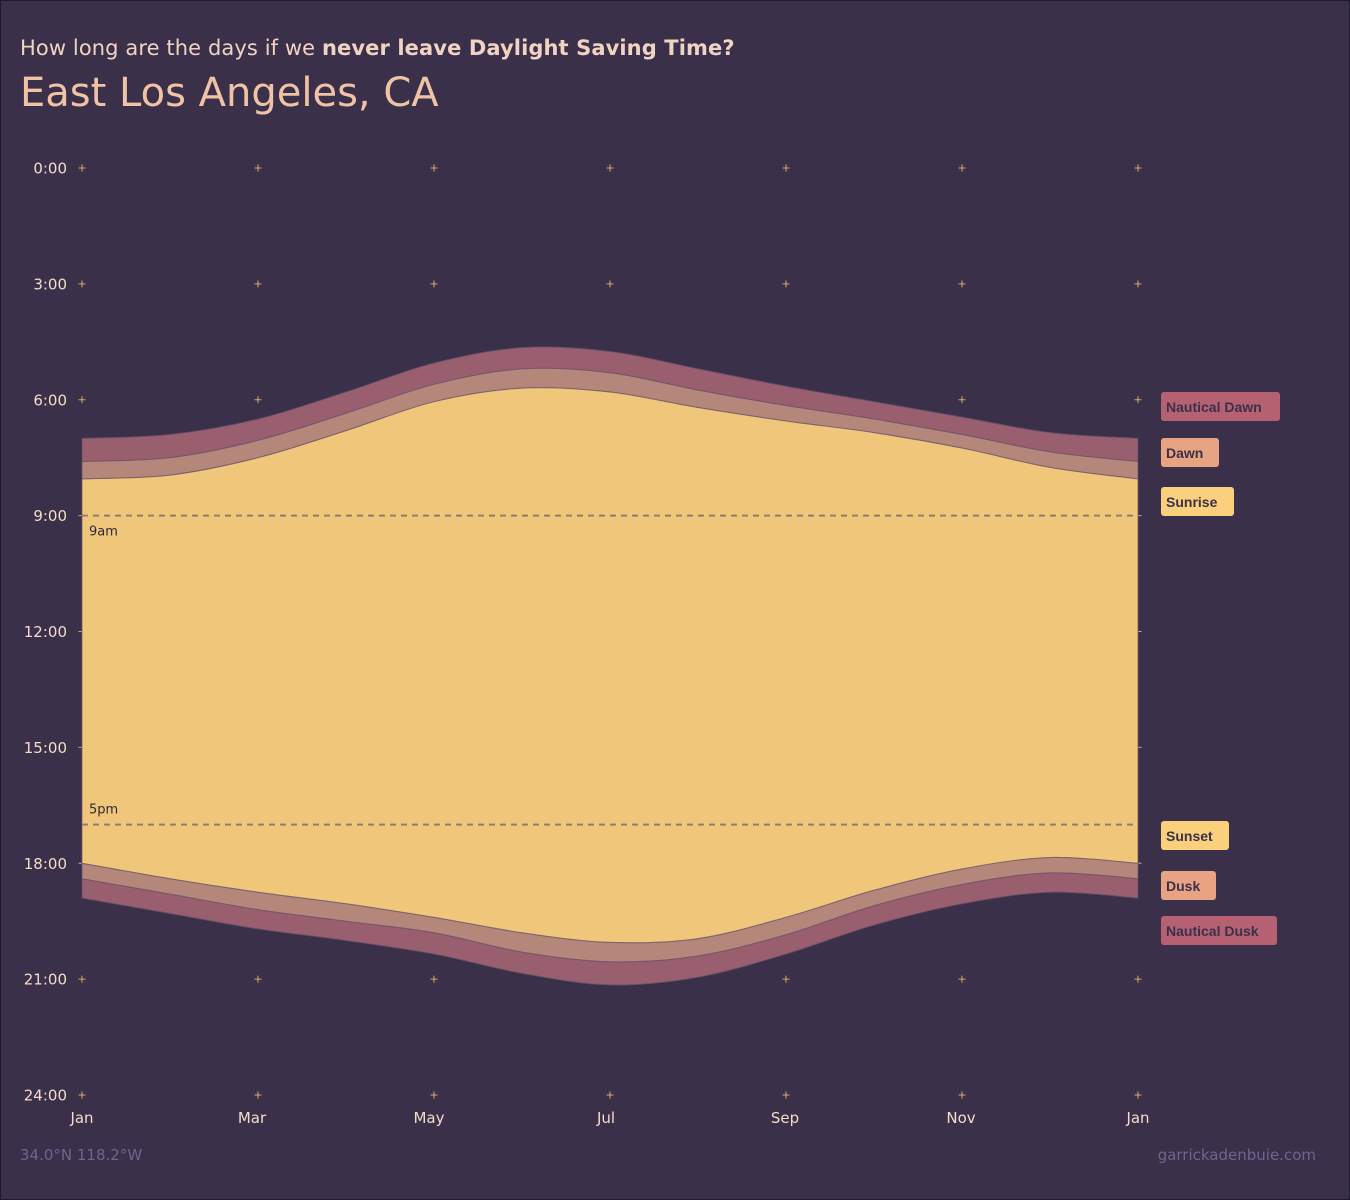  I want to click on series-line-sunset, so click(610, 900).